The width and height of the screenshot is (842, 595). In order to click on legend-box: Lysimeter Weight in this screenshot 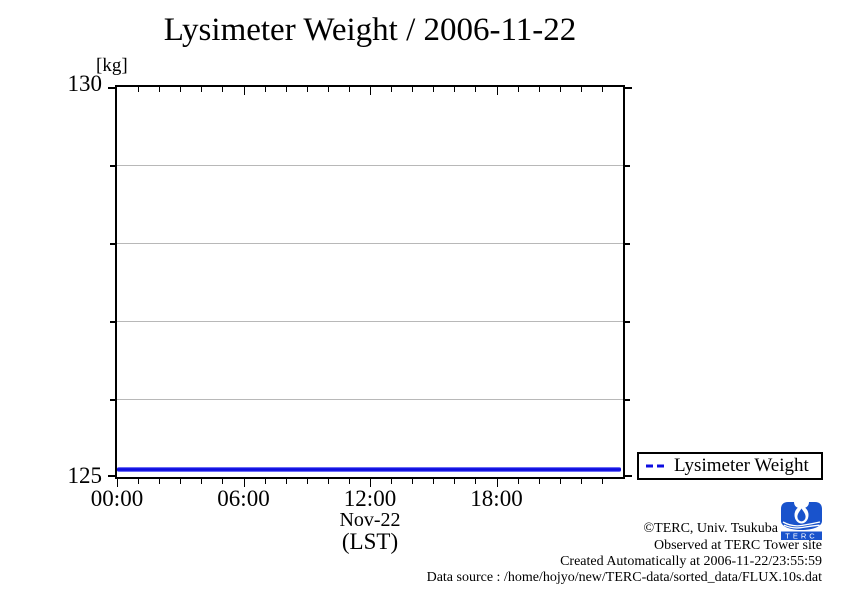, I will do `click(730, 466)`.